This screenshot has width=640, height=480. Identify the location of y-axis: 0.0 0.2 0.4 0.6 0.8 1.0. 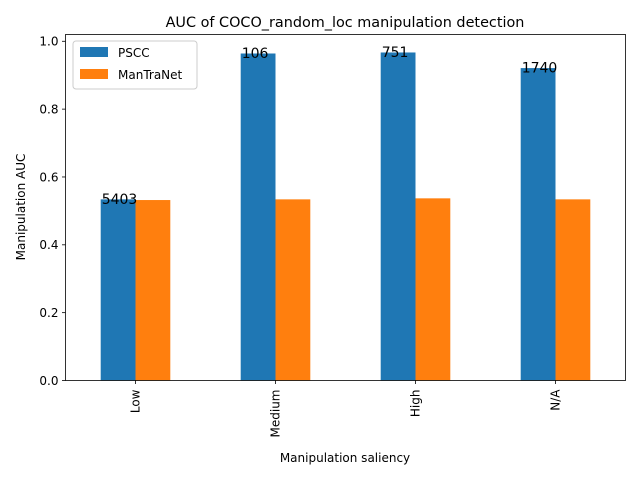
(52, 211).